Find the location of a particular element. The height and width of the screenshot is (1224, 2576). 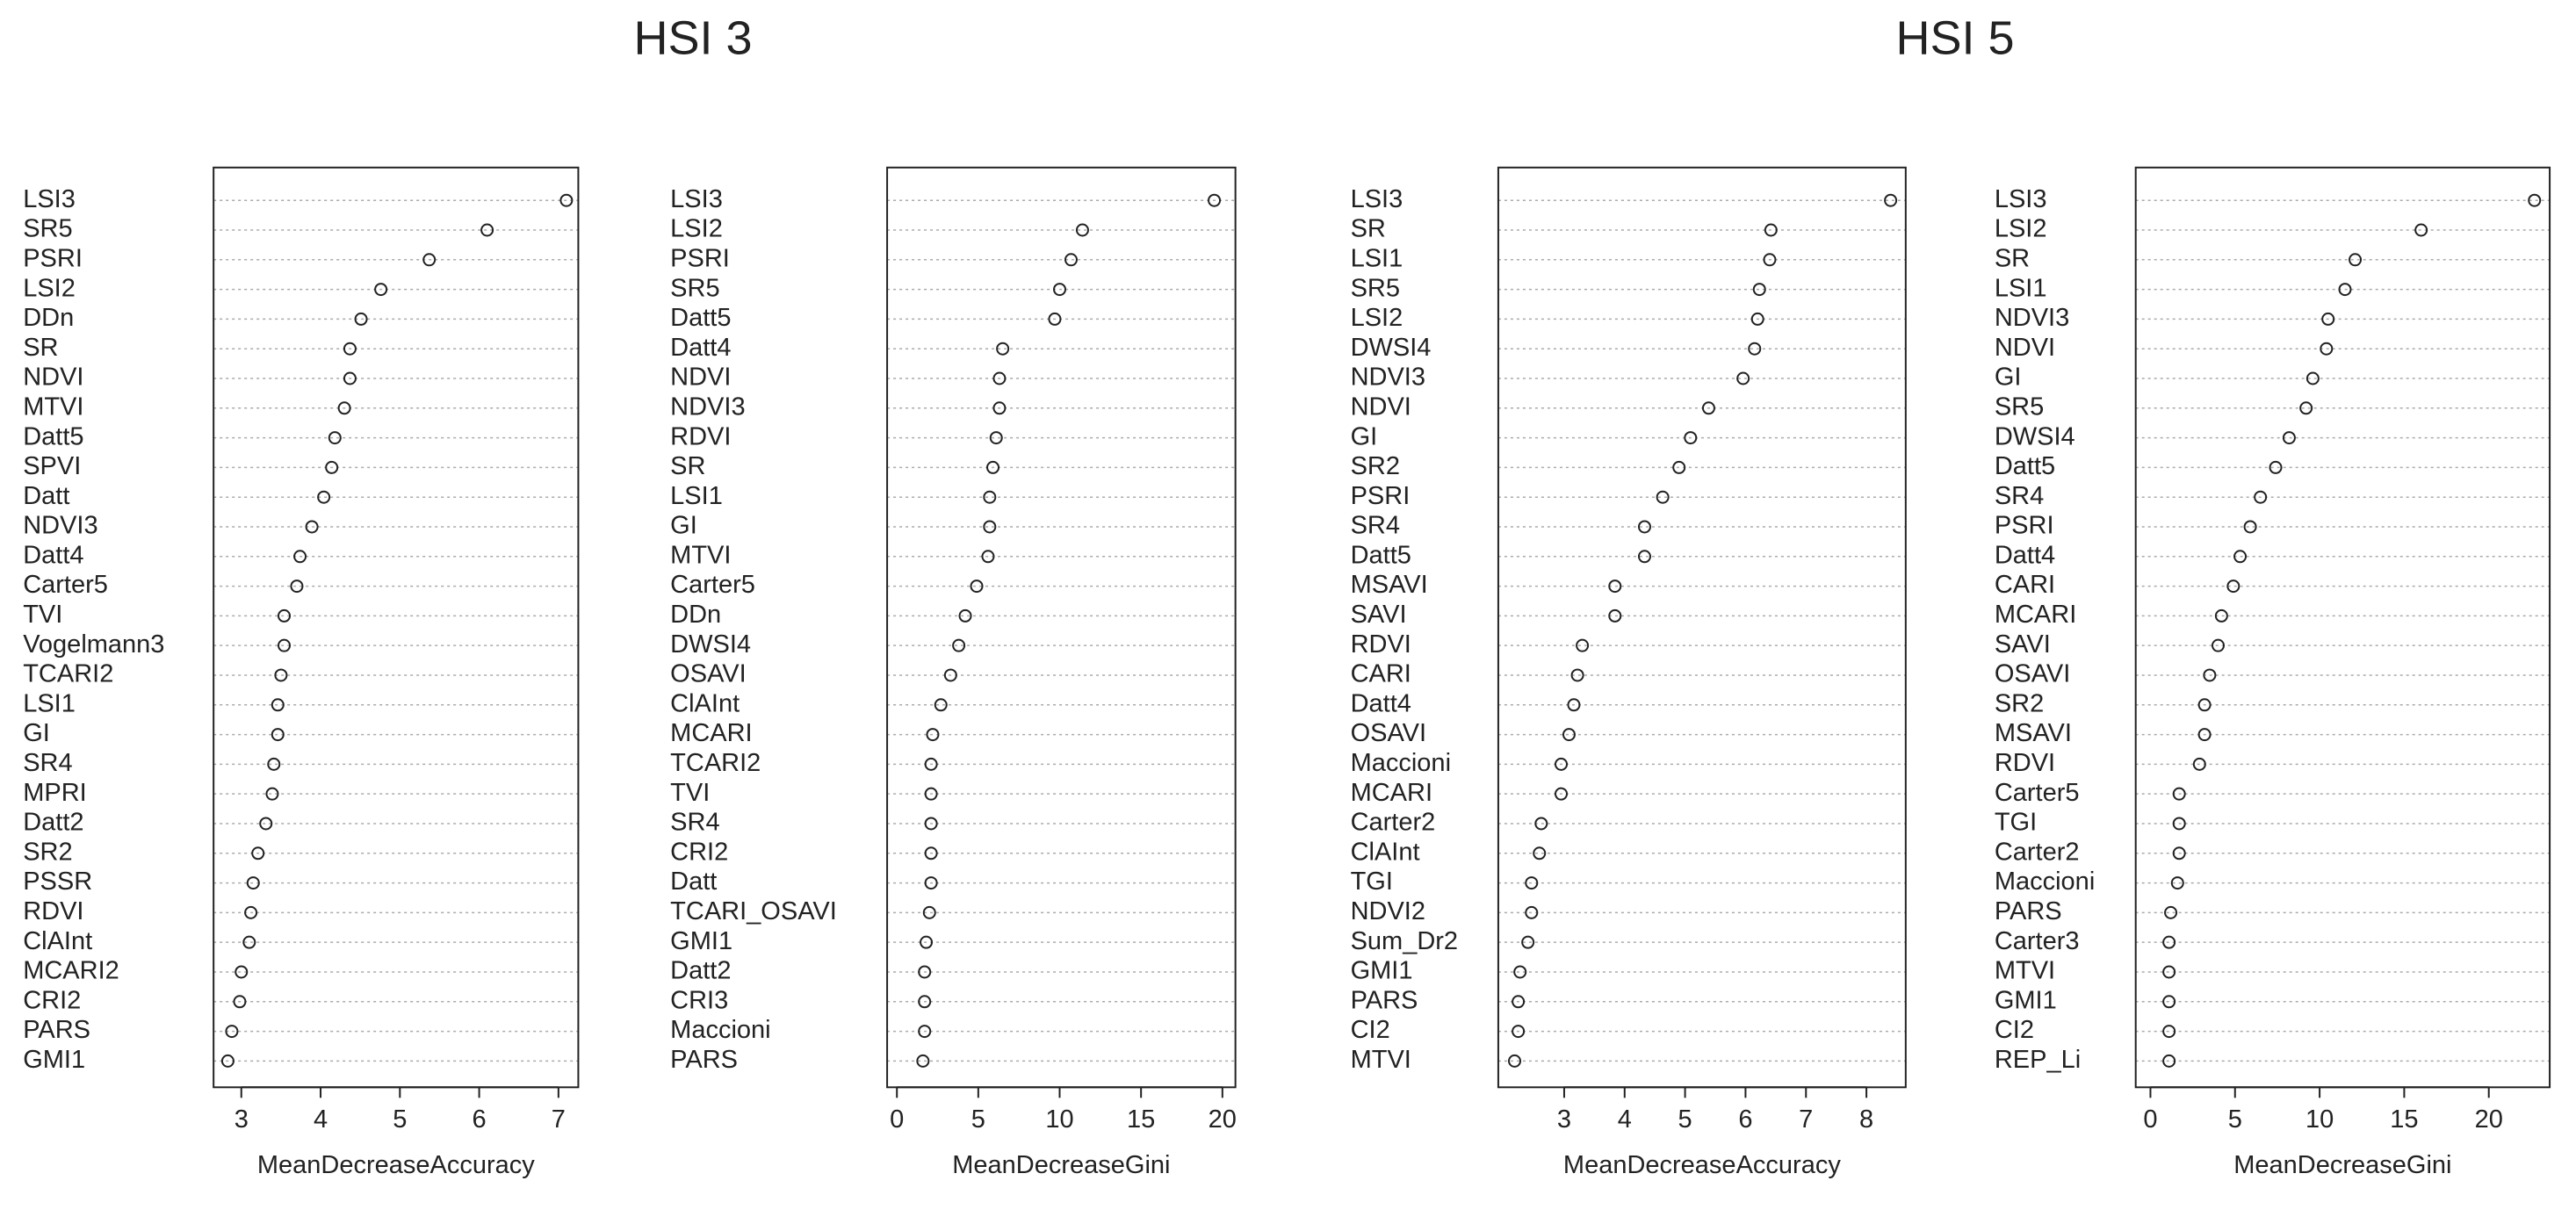

category-label: Datt5 is located at coordinates (700, 318).